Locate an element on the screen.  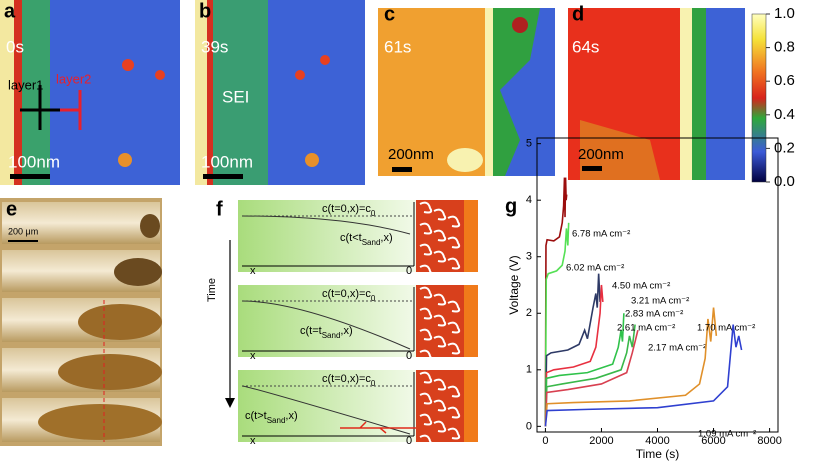
panel-a: a 0s layer1 layer2 100nm is located at coordinates (90, 92).